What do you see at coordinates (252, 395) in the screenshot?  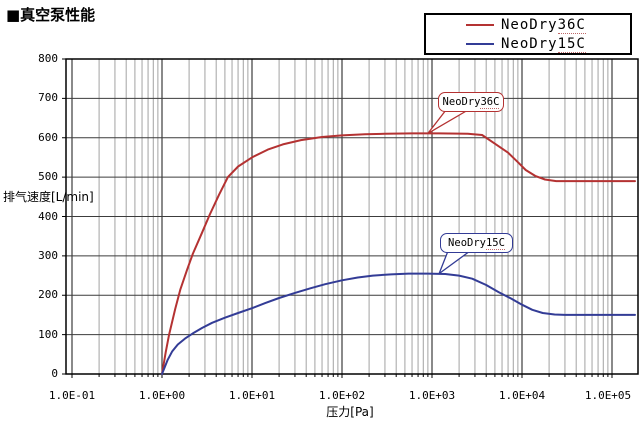 I see `x-tick-label: 1.0E+01` at bounding box center [252, 395].